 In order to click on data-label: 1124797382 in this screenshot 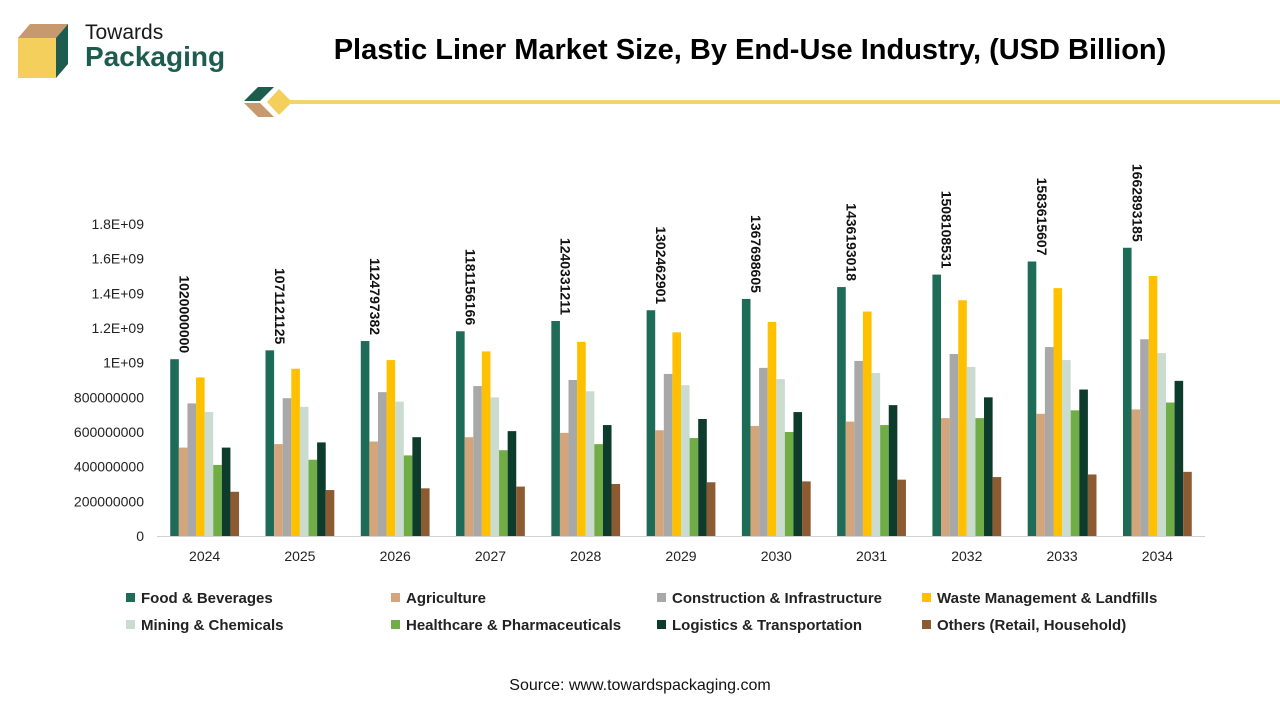, I will do `click(375, 296)`.